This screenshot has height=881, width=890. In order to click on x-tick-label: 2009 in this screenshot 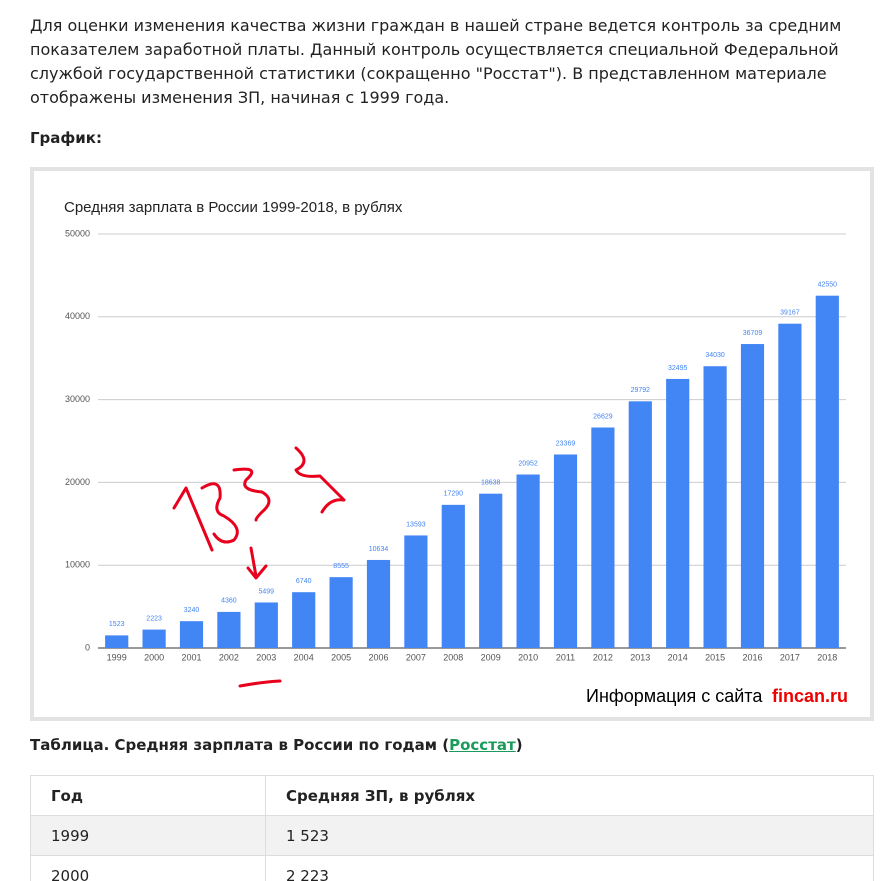, I will do `click(491, 657)`.